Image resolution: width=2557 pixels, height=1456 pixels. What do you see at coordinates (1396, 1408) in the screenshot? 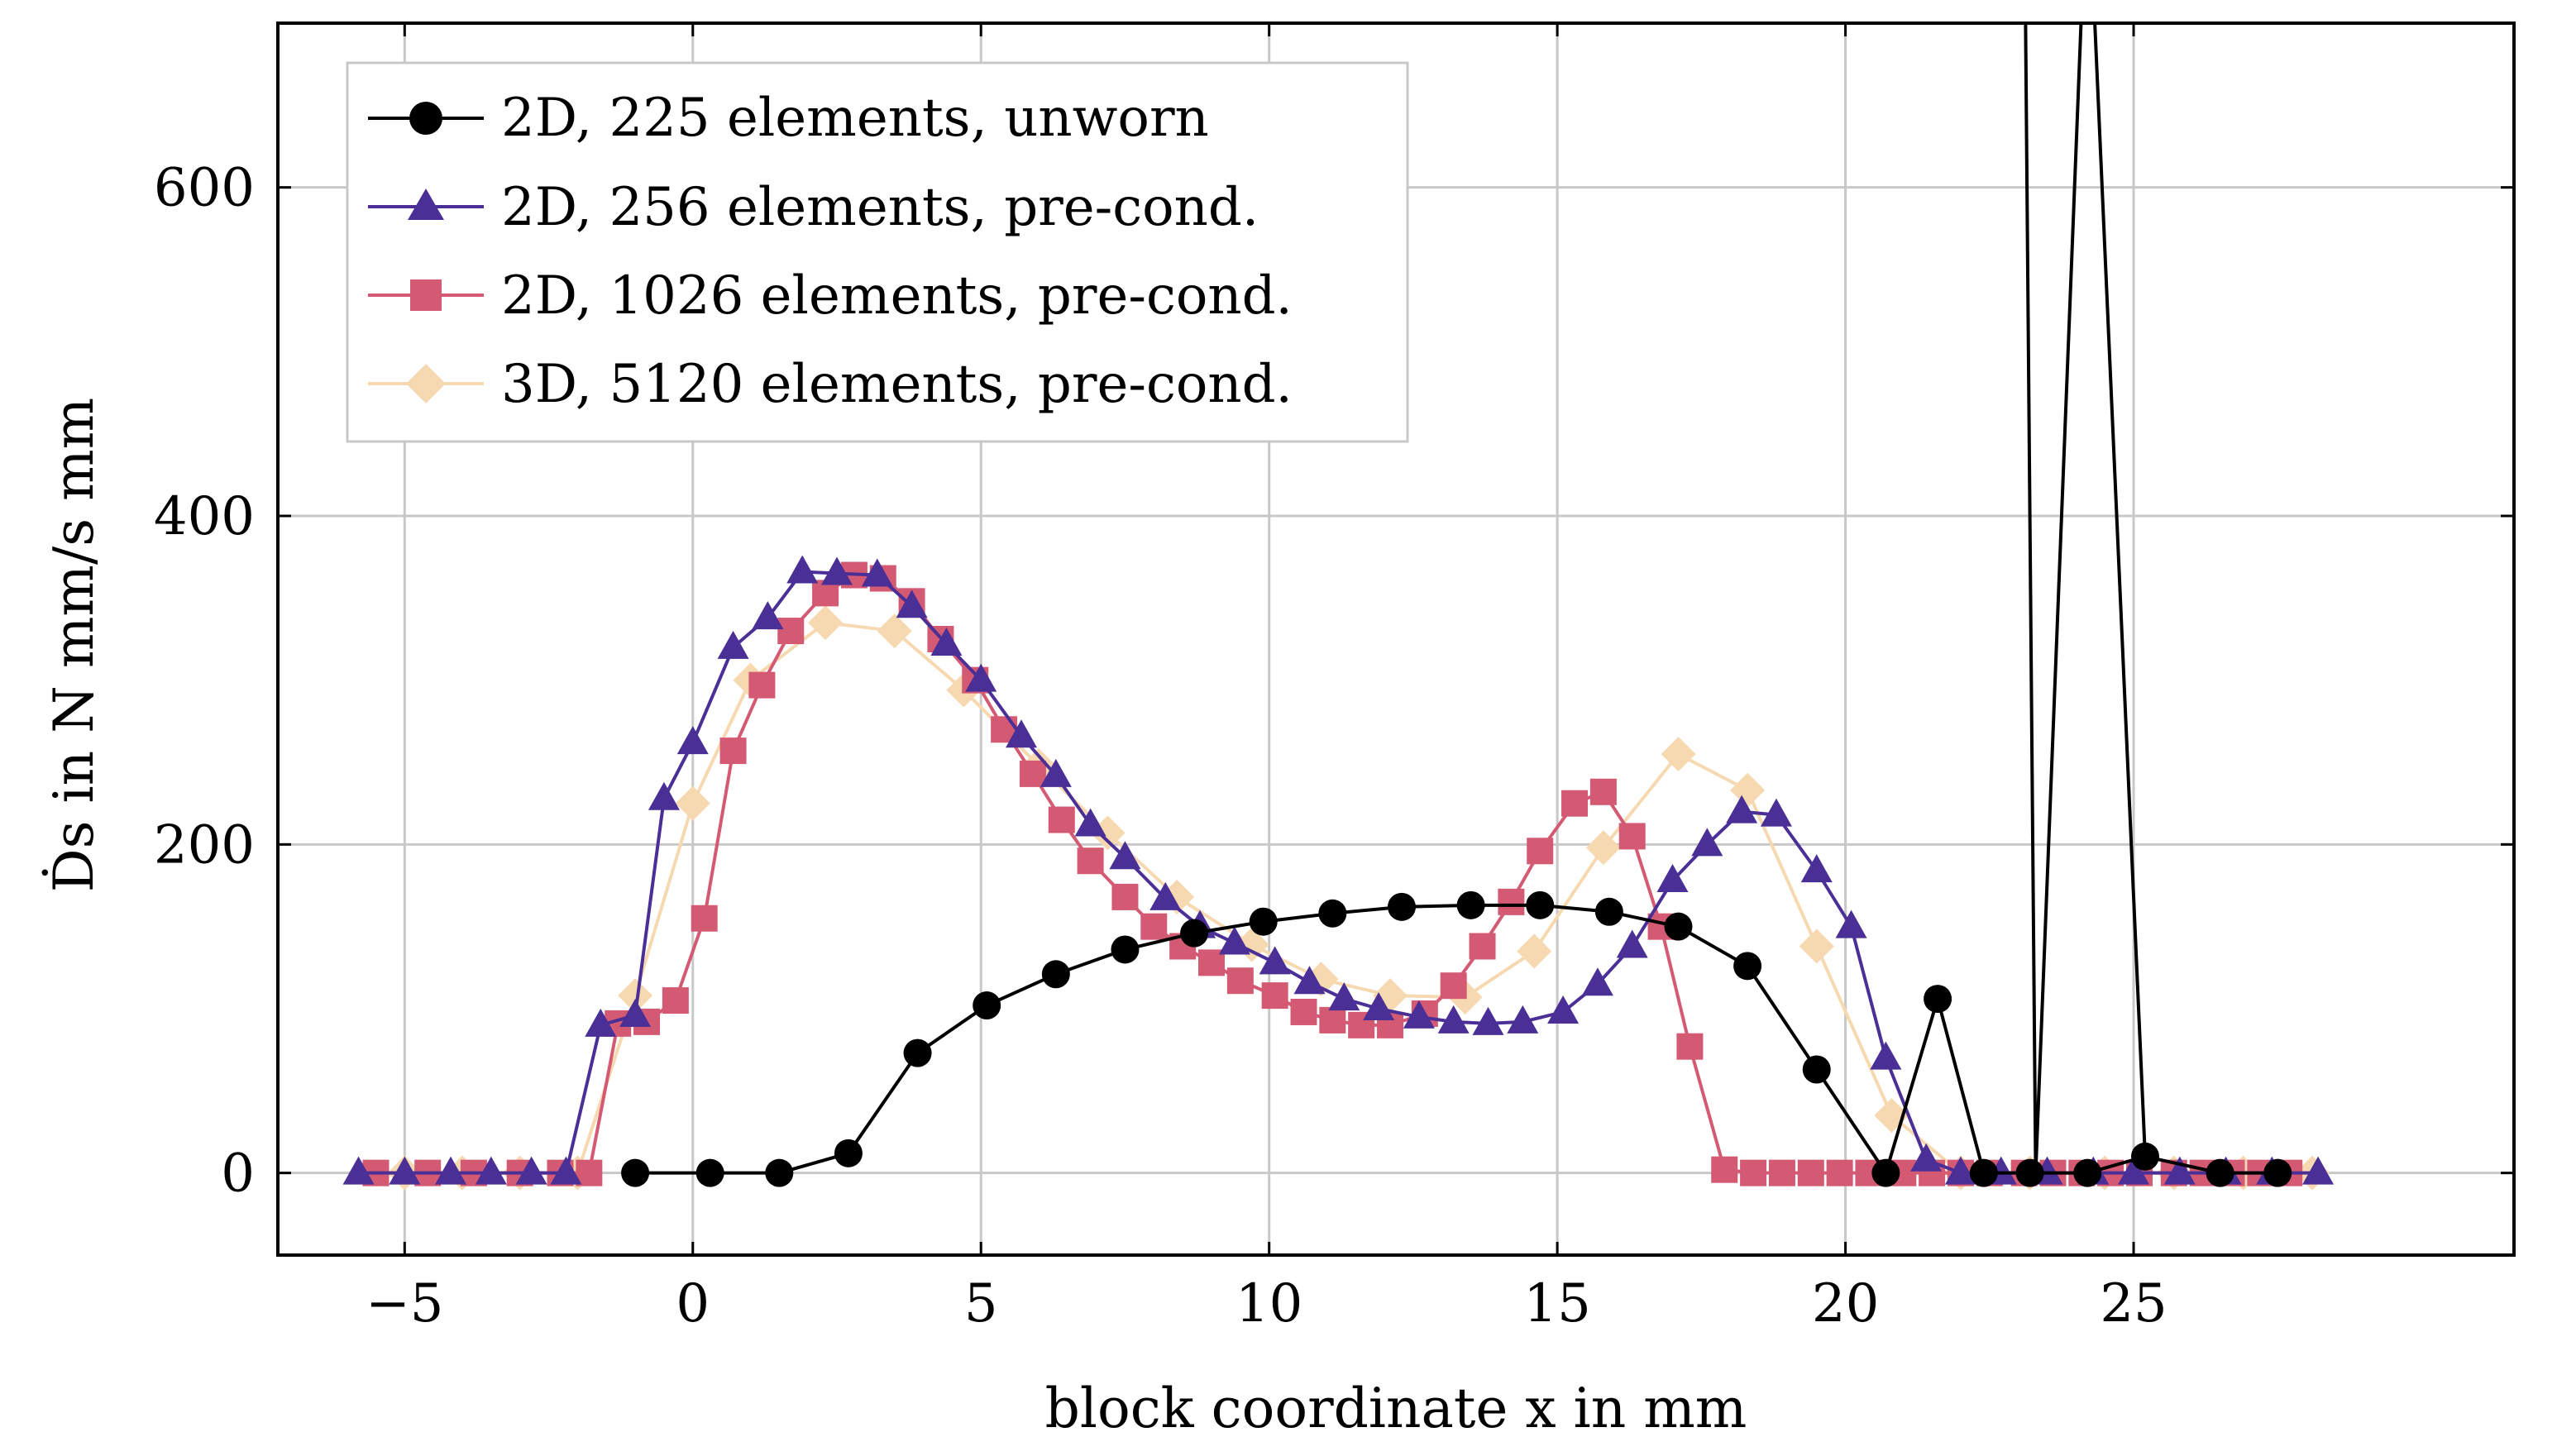
I see `x-axis-title: block coordinate x in mm` at bounding box center [1396, 1408].